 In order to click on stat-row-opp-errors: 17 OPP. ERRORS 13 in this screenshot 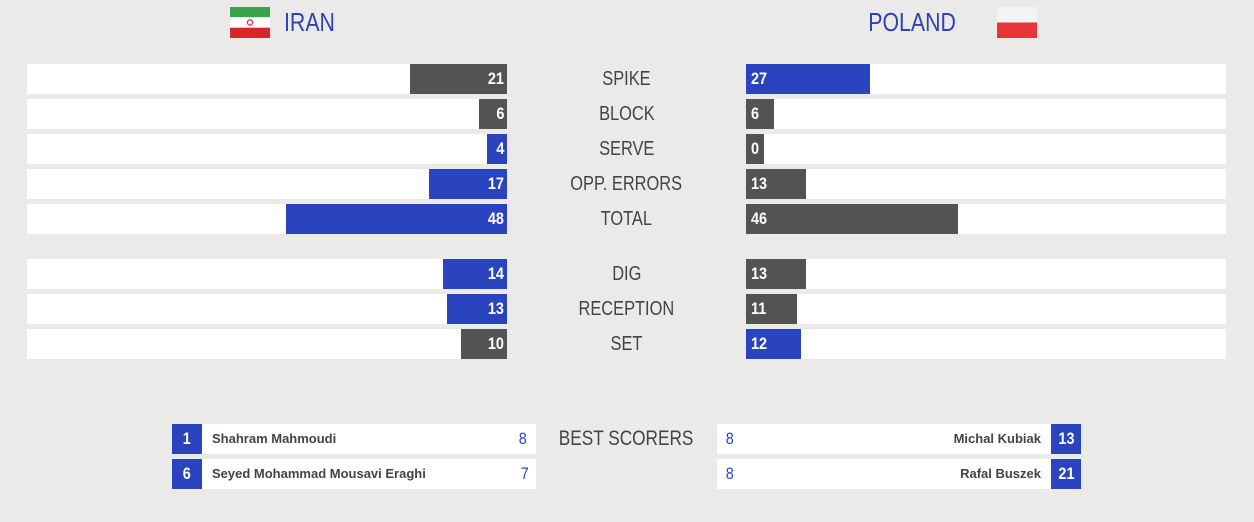, I will do `click(627, 184)`.